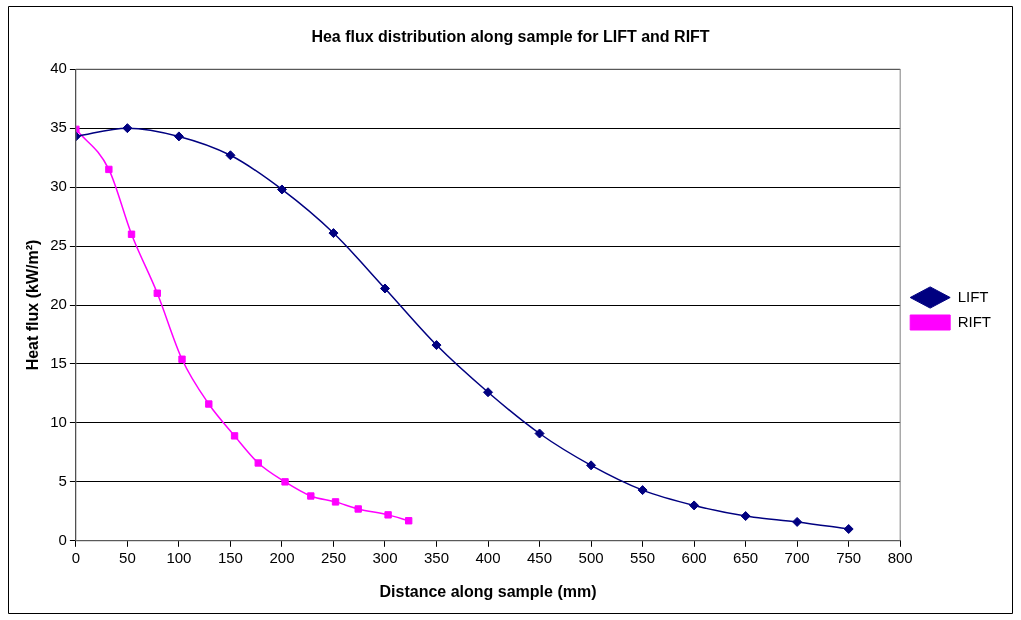  I want to click on x-tick-label: 750, so click(849, 557).